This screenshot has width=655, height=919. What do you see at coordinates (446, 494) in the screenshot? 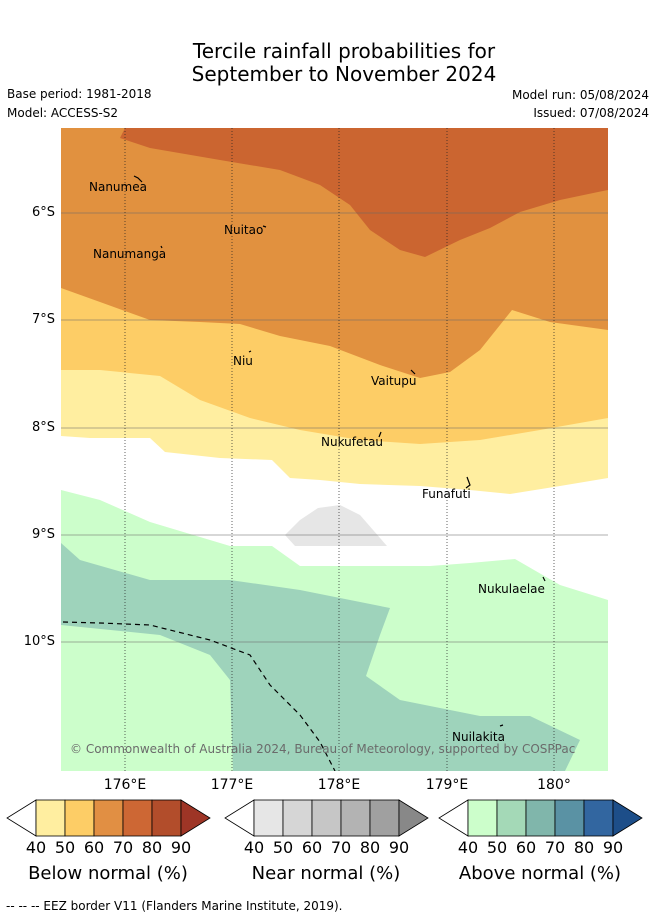
I see `island-label-funafuti: Funafuti` at bounding box center [446, 494].